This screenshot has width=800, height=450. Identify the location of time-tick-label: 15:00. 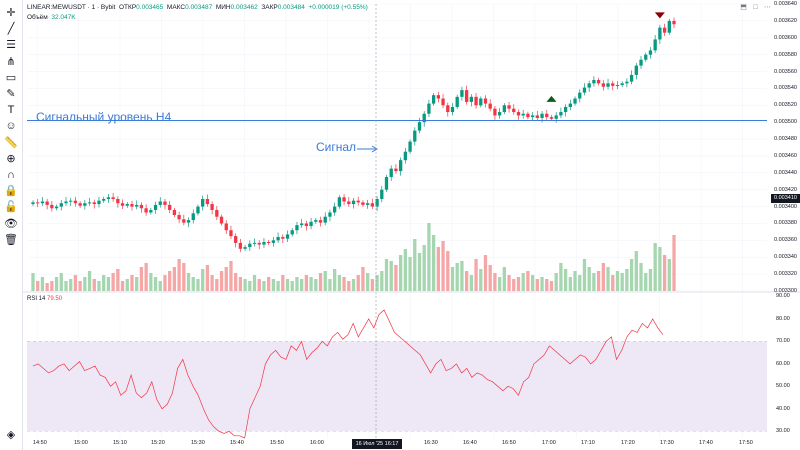
(81, 443).